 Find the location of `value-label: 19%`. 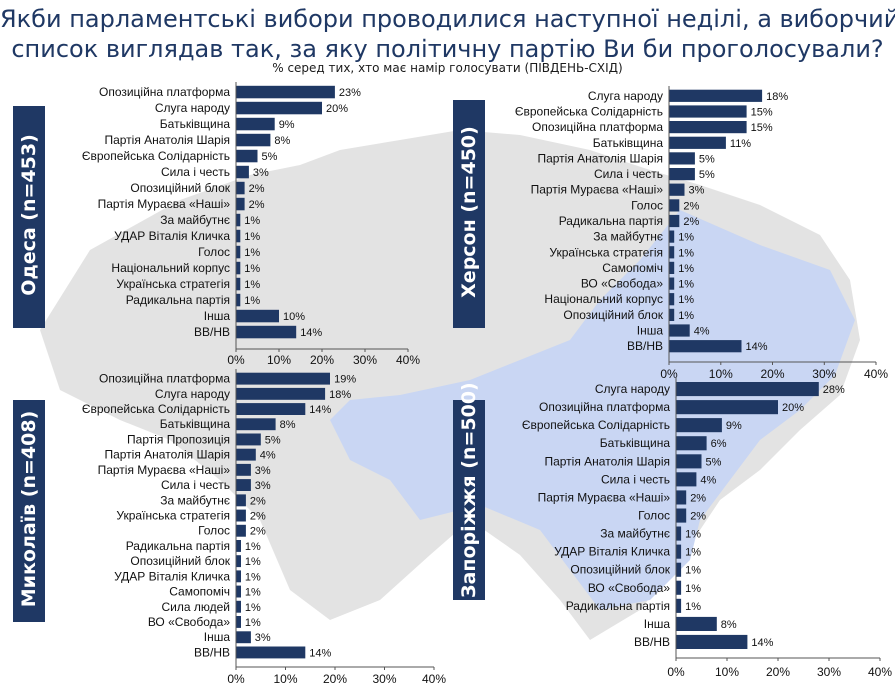

value-label: 19% is located at coordinates (345, 380).